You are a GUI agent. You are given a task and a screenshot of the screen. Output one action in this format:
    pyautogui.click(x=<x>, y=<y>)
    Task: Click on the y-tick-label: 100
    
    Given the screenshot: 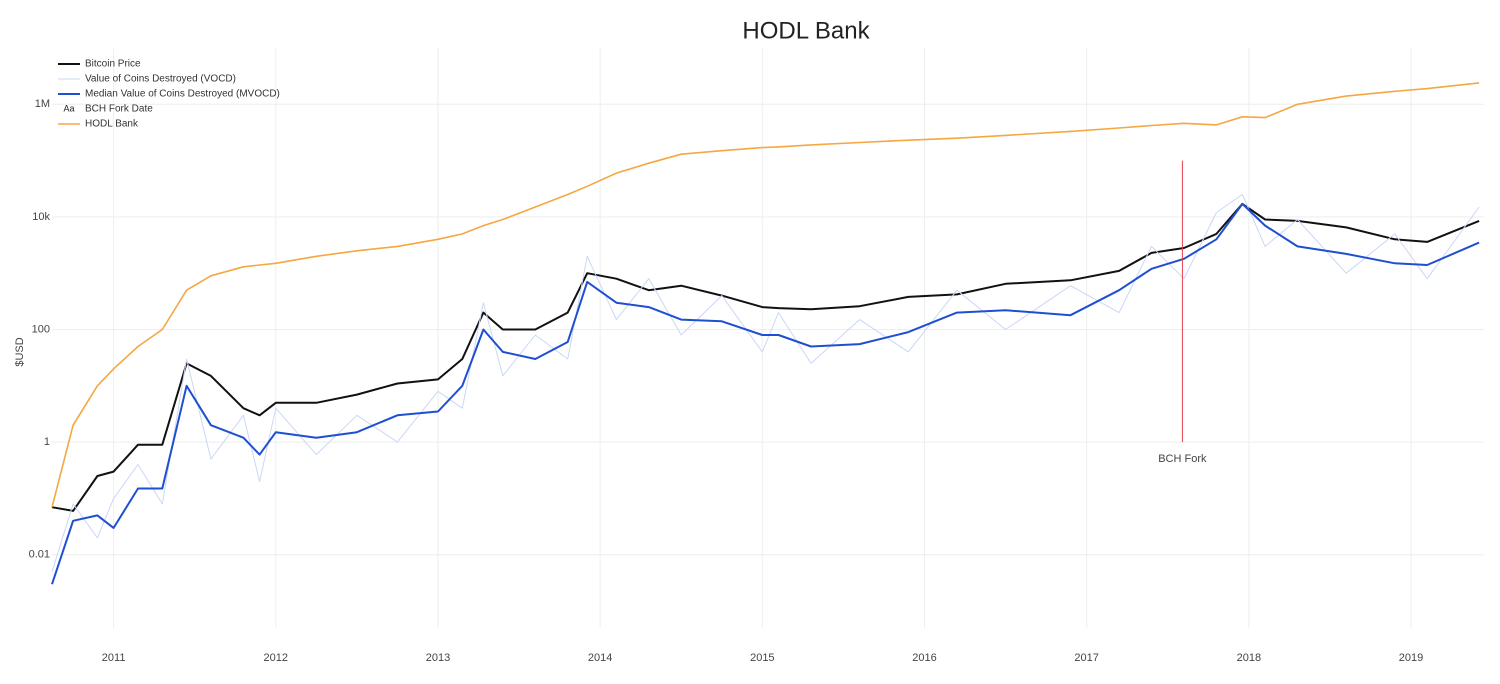 What is the action you would take?
    pyautogui.click(x=41, y=329)
    